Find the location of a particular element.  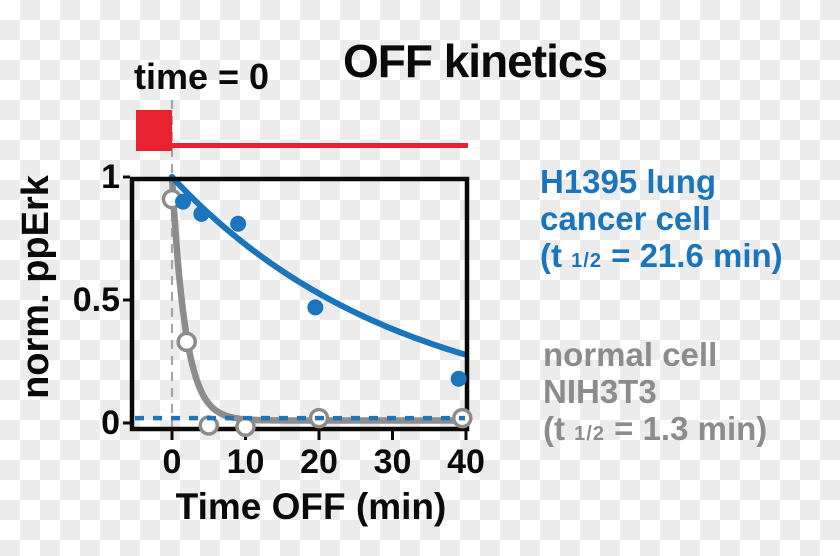

x-axis-label: Time OFF (min) is located at coordinates (311, 506).